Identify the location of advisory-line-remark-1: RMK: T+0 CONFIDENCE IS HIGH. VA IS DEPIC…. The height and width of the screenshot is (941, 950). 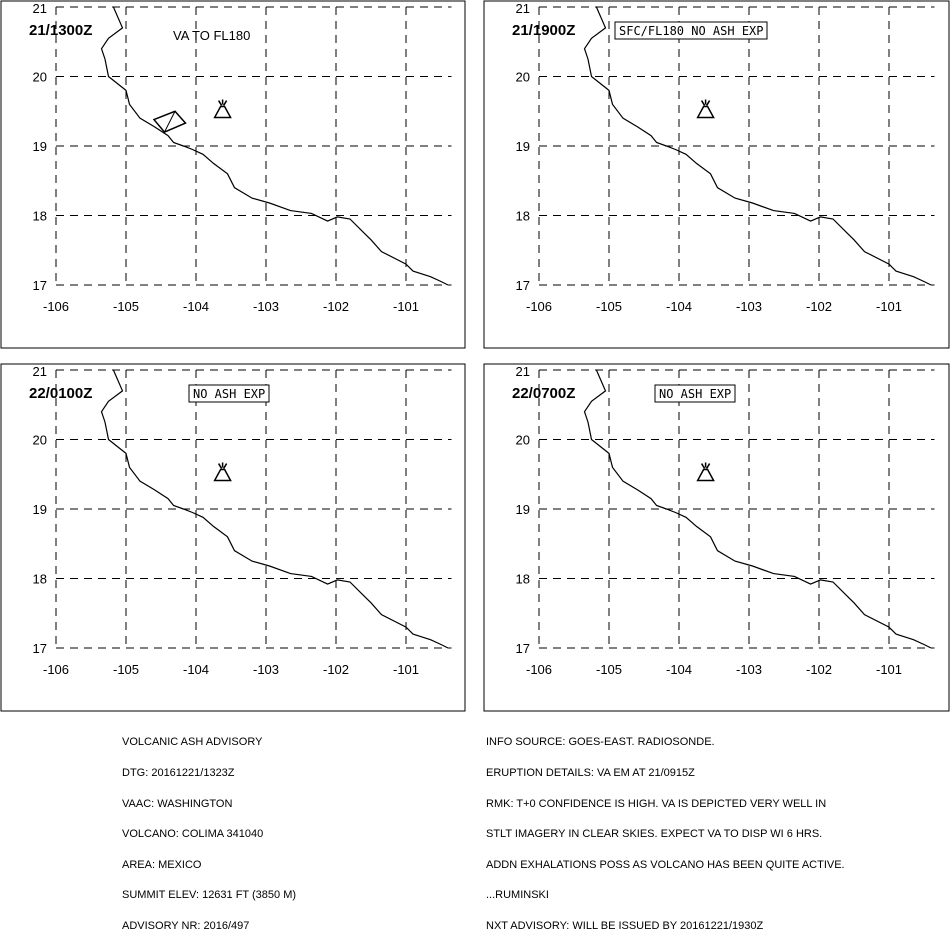
(656, 803).